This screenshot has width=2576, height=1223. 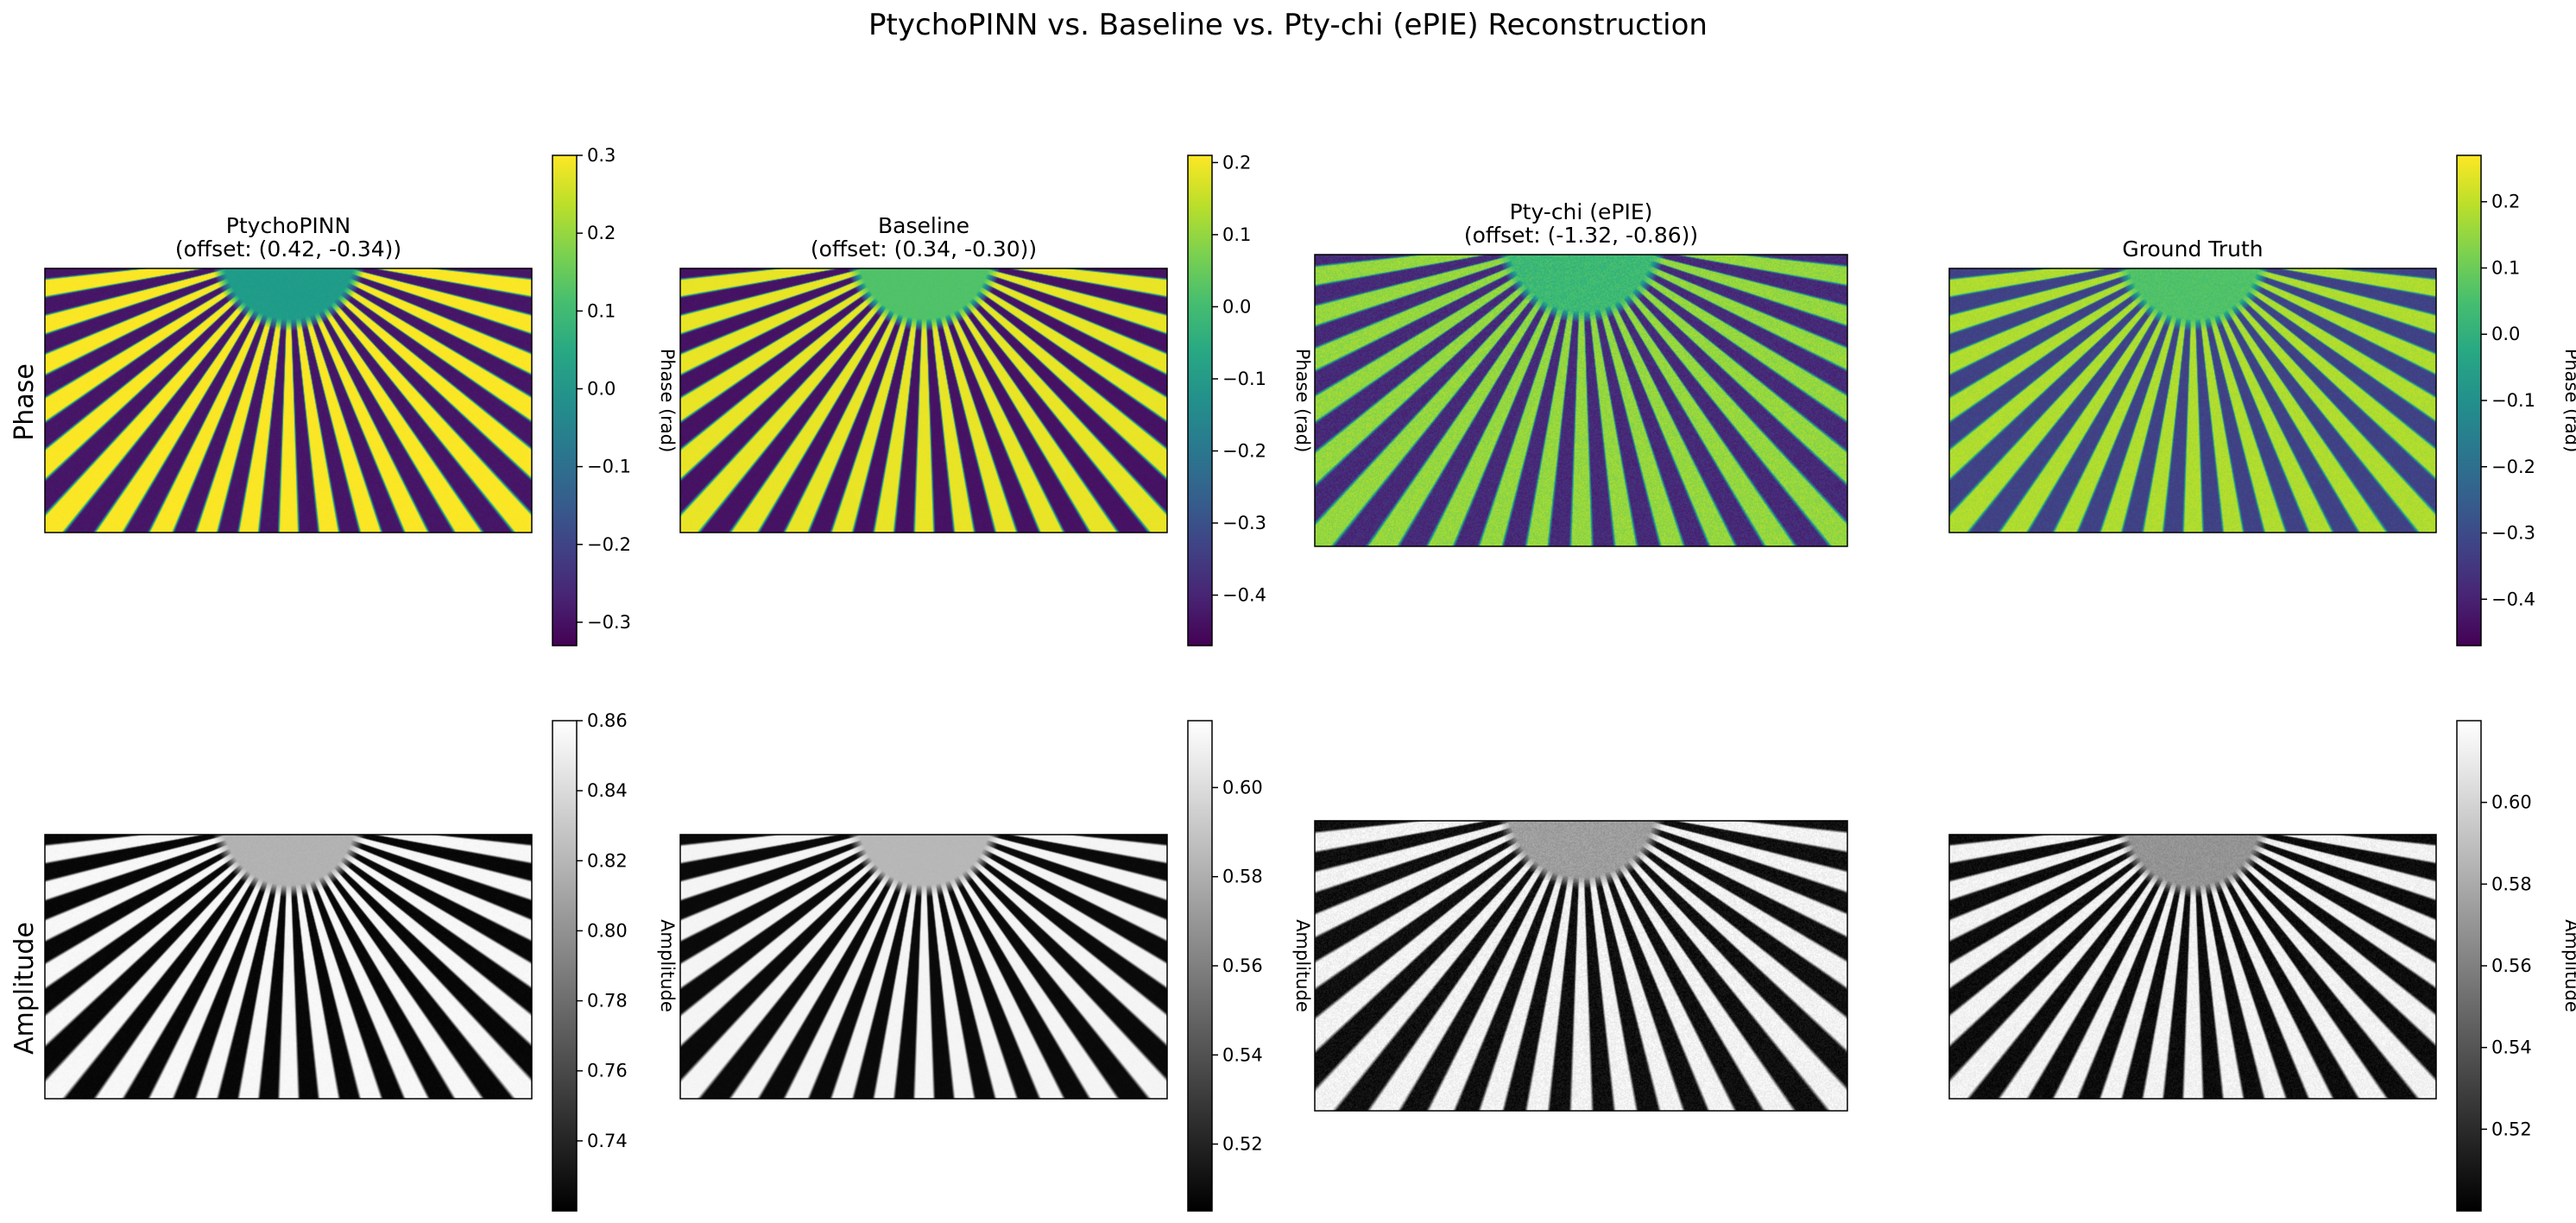 What do you see at coordinates (2511, 1129) in the screenshot?
I see `colorbar-tick-label-amplitude-3: 0.52` at bounding box center [2511, 1129].